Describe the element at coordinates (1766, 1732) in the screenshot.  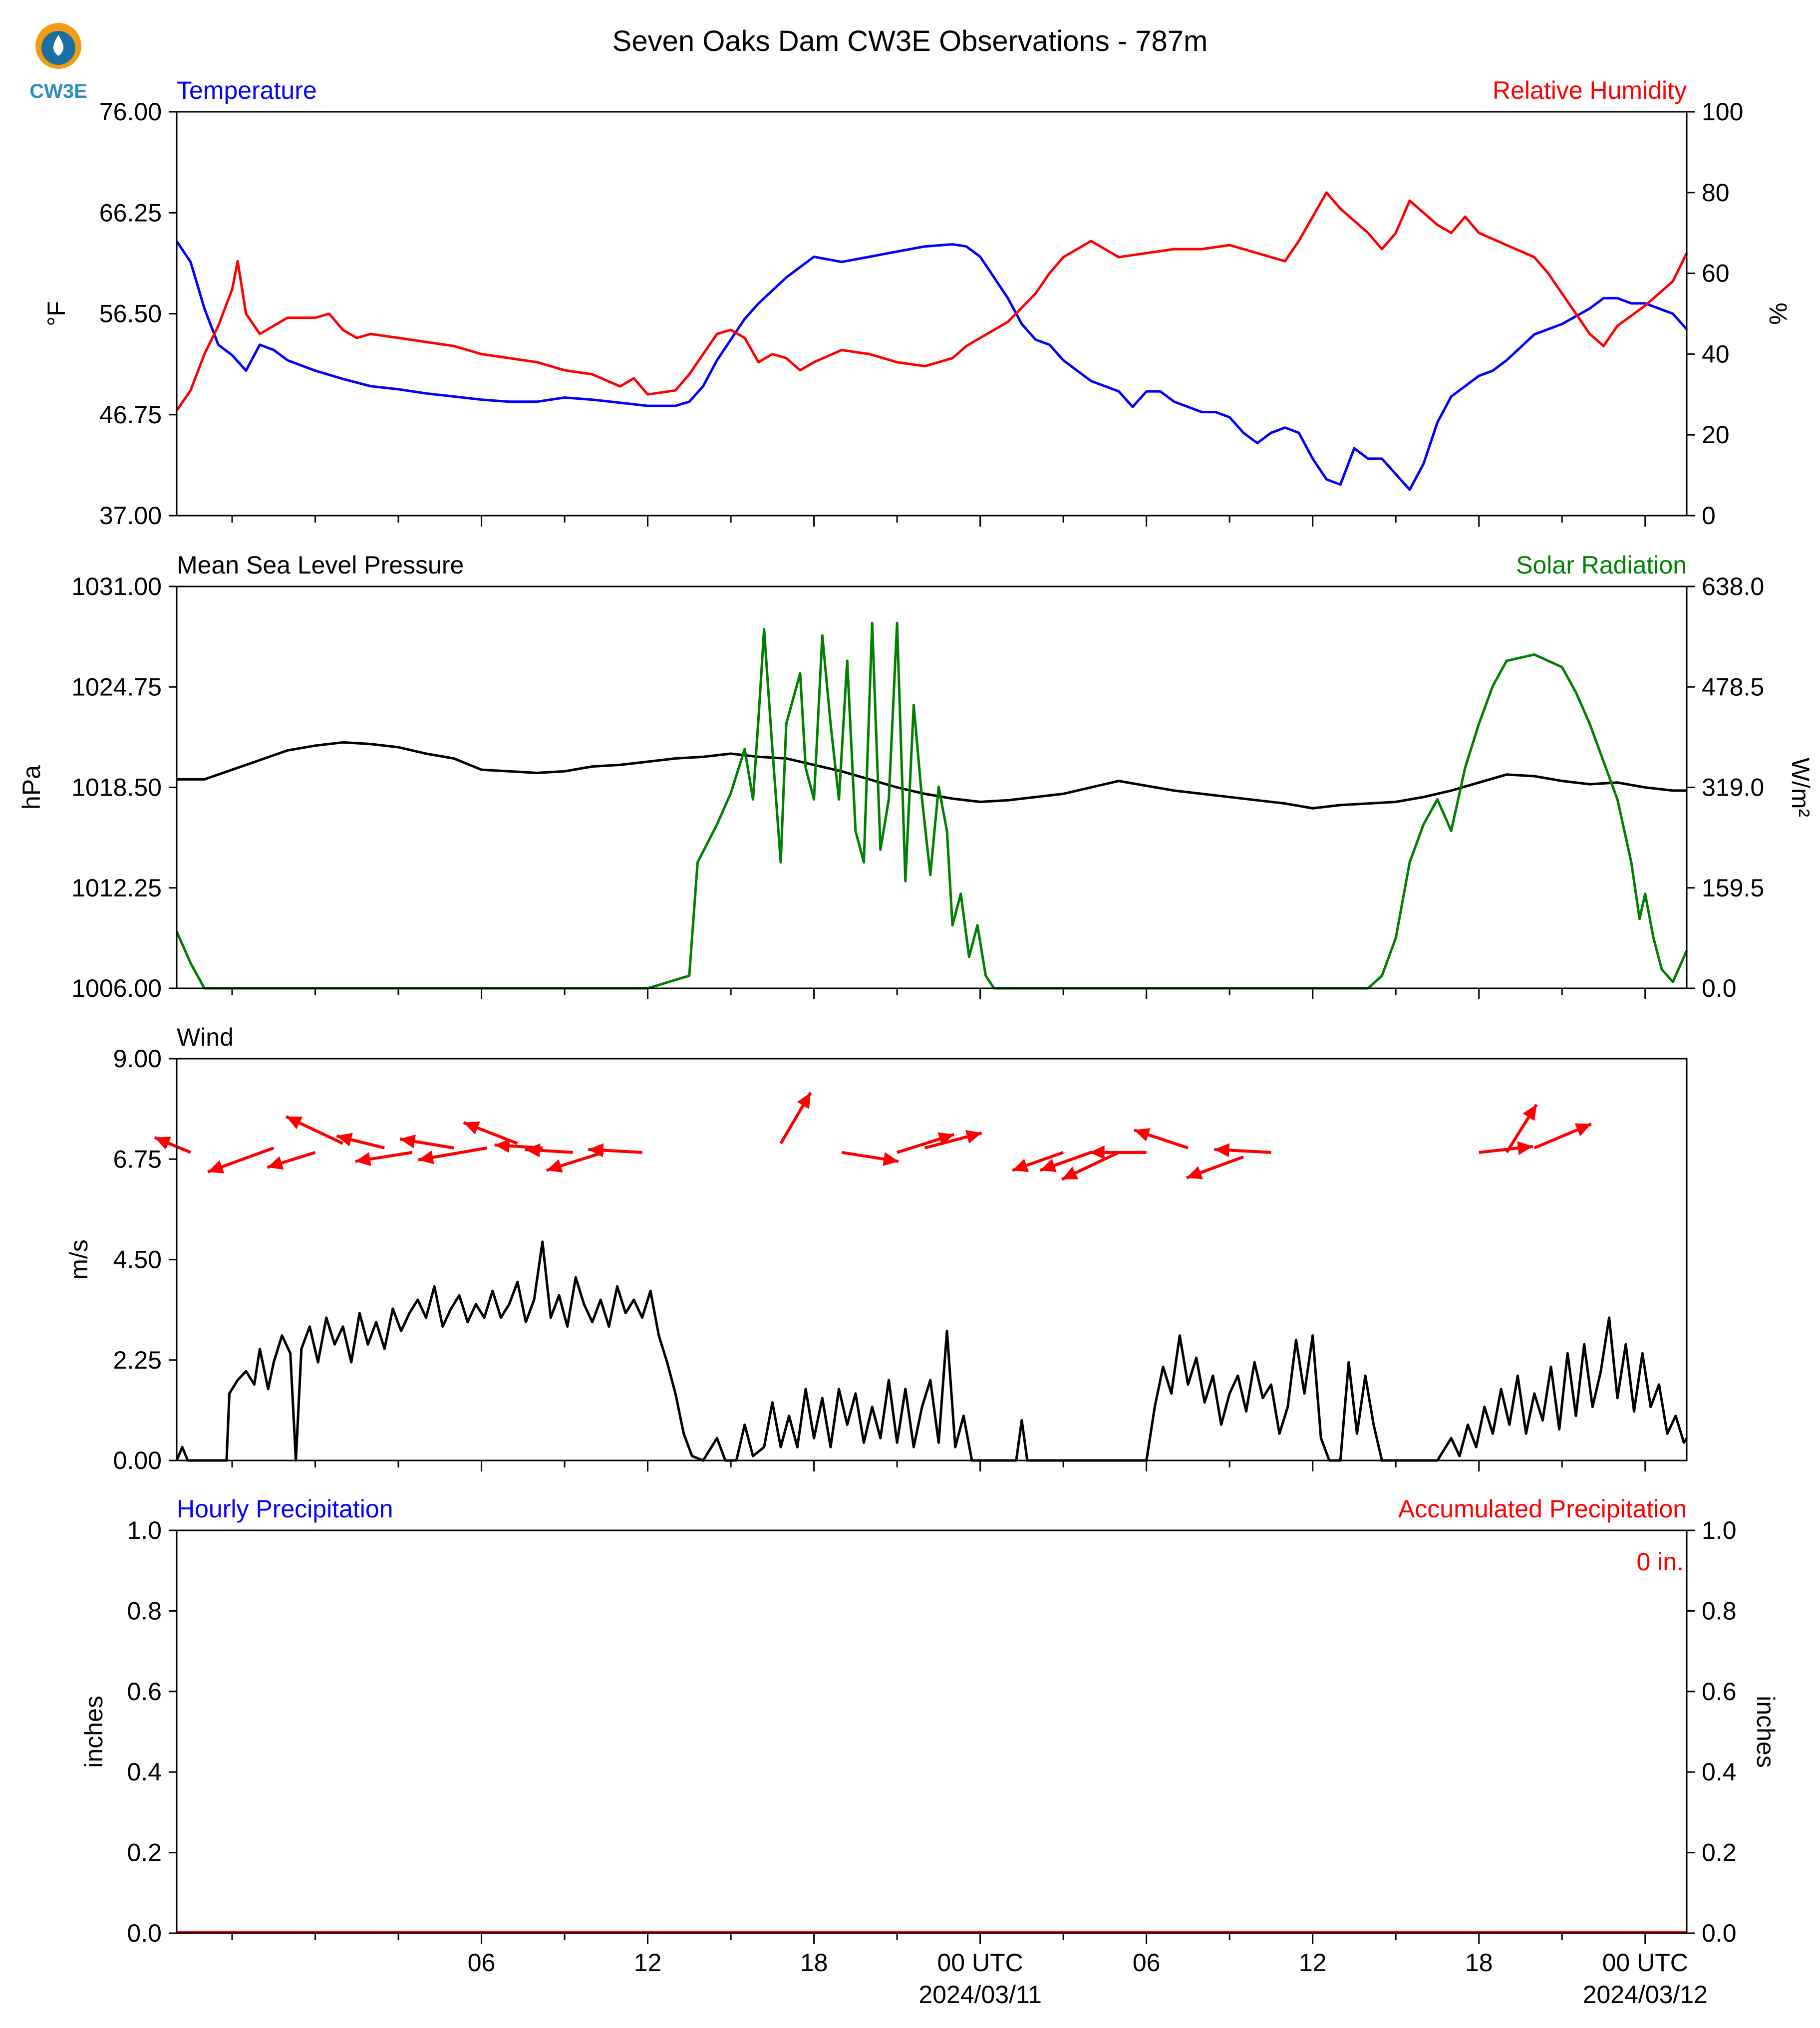
I see `y-axis-label-right: inches` at that location.